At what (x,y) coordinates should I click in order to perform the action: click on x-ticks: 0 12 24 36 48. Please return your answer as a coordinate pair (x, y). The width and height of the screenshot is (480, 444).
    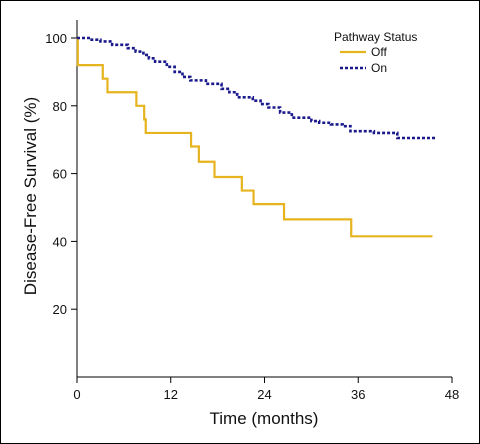
    Looking at the image, I should click on (266, 389).